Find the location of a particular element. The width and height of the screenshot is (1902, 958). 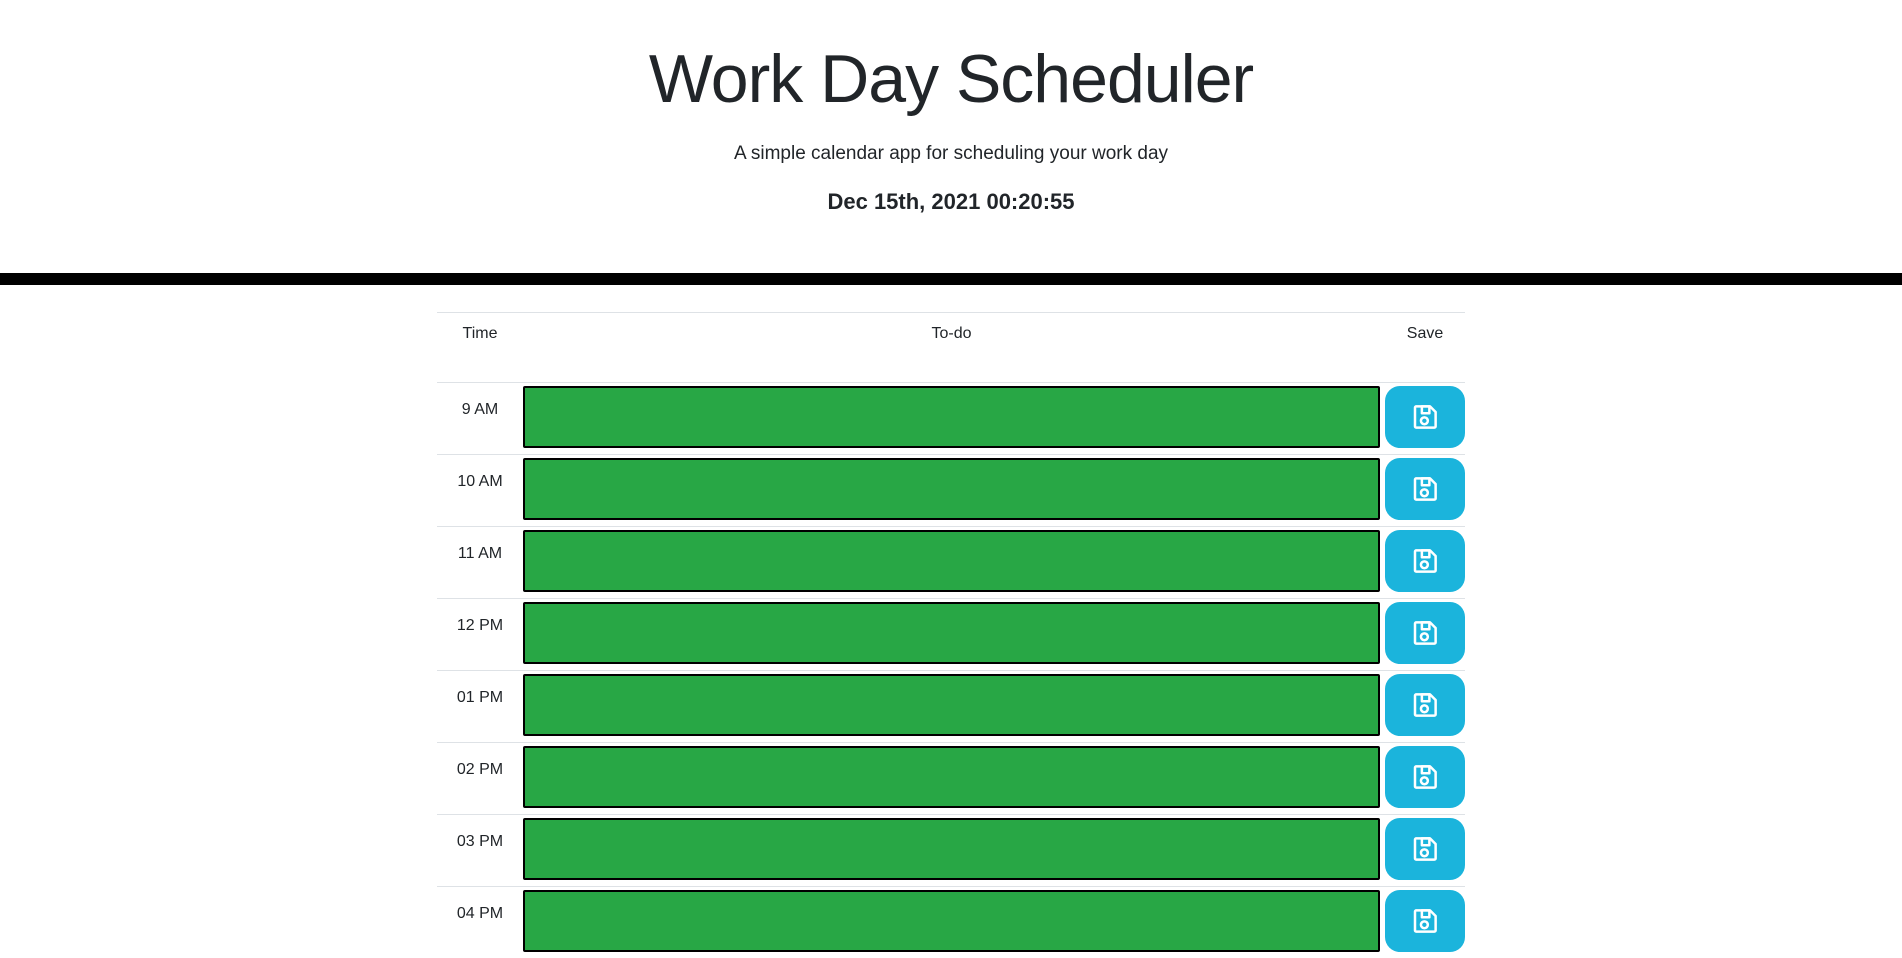

hour-label: 11 AM is located at coordinates (480, 553).